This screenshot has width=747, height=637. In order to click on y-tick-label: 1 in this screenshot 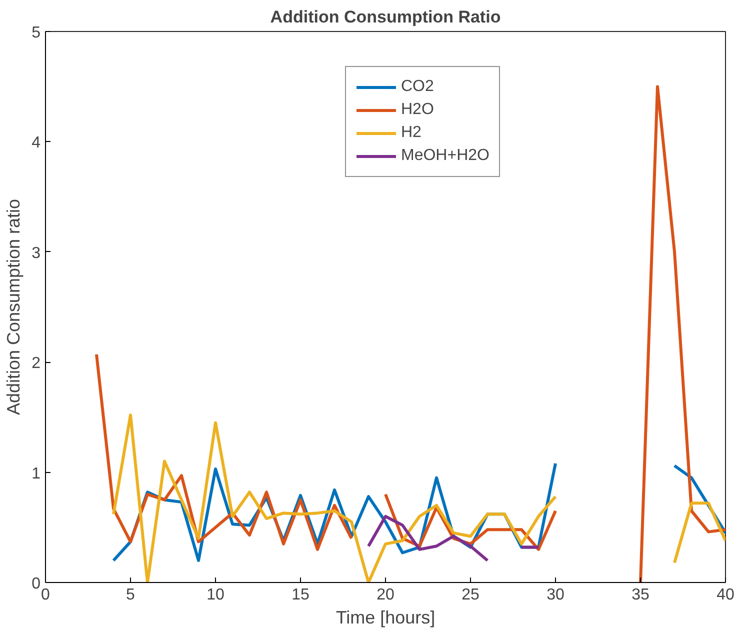, I will do `click(36, 473)`.